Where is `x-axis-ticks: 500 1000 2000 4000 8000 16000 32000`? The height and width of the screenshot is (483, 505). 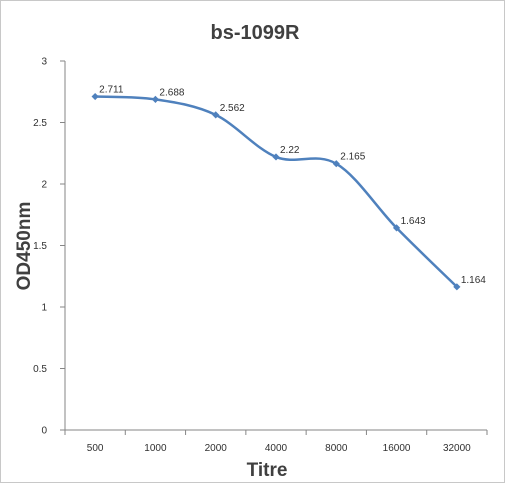
x-axis-ticks: 500 1000 2000 4000 8000 16000 32000 is located at coordinates (276, 442).